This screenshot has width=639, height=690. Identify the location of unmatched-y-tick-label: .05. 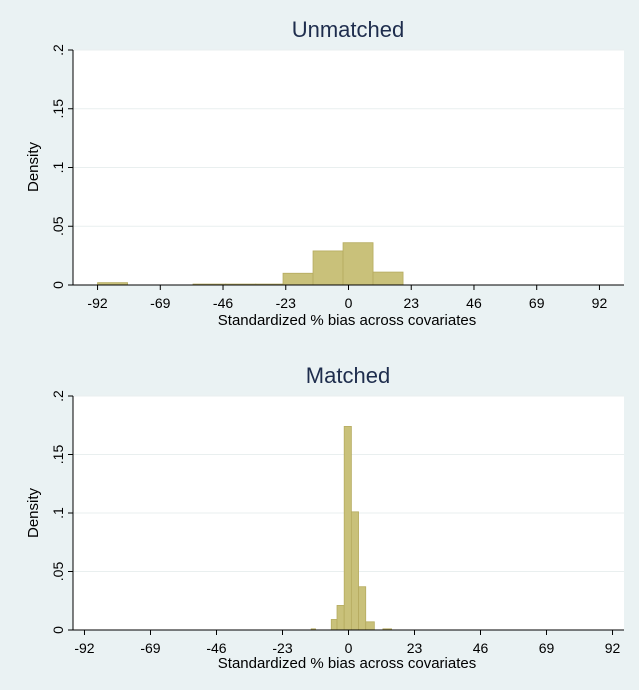
(58, 226).